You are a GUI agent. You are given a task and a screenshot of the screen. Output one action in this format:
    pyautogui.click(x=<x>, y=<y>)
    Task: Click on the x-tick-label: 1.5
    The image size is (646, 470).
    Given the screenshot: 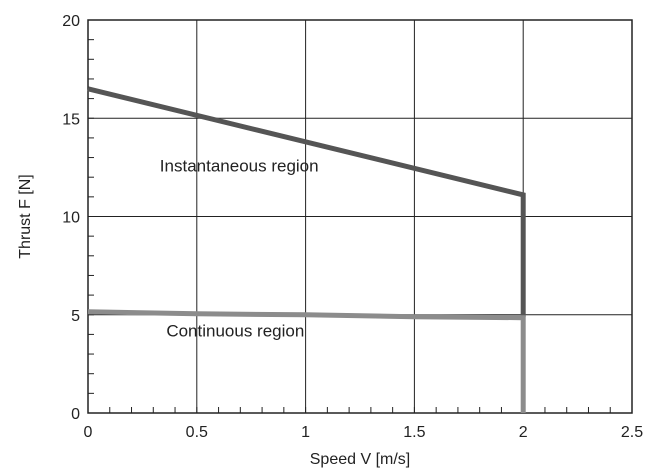 What is the action you would take?
    pyautogui.click(x=414, y=432)
    